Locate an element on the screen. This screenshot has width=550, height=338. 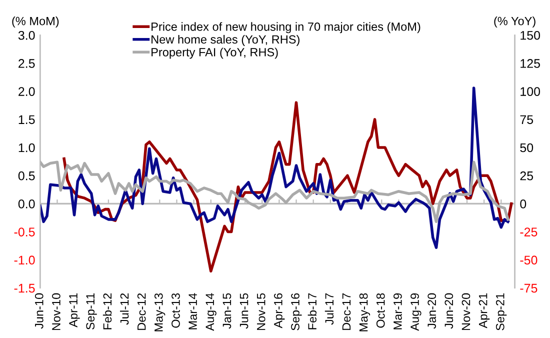
y-tick-label: 1.5 is located at coordinates (26, 119).